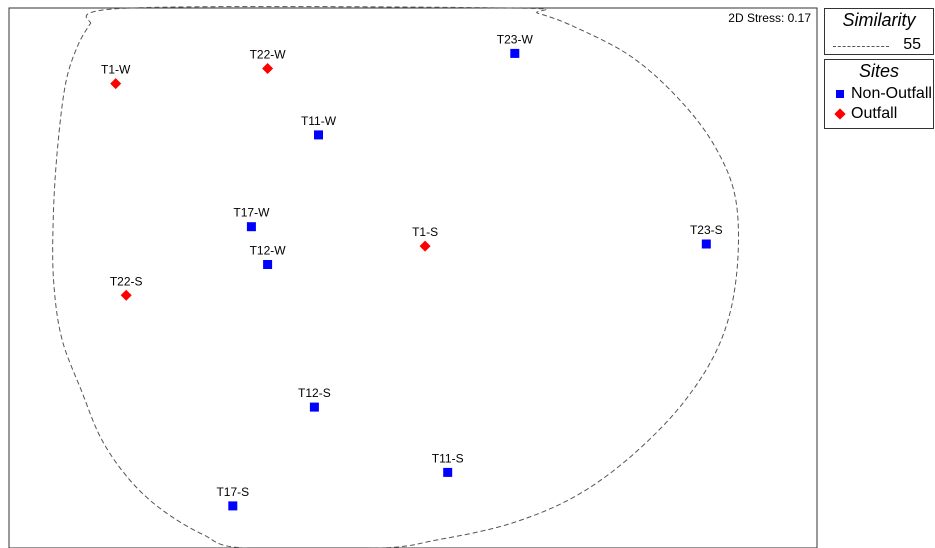 The width and height of the screenshot is (935, 548). Describe the element at coordinates (514, 53) in the screenshot. I see `point-t23-w` at that location.